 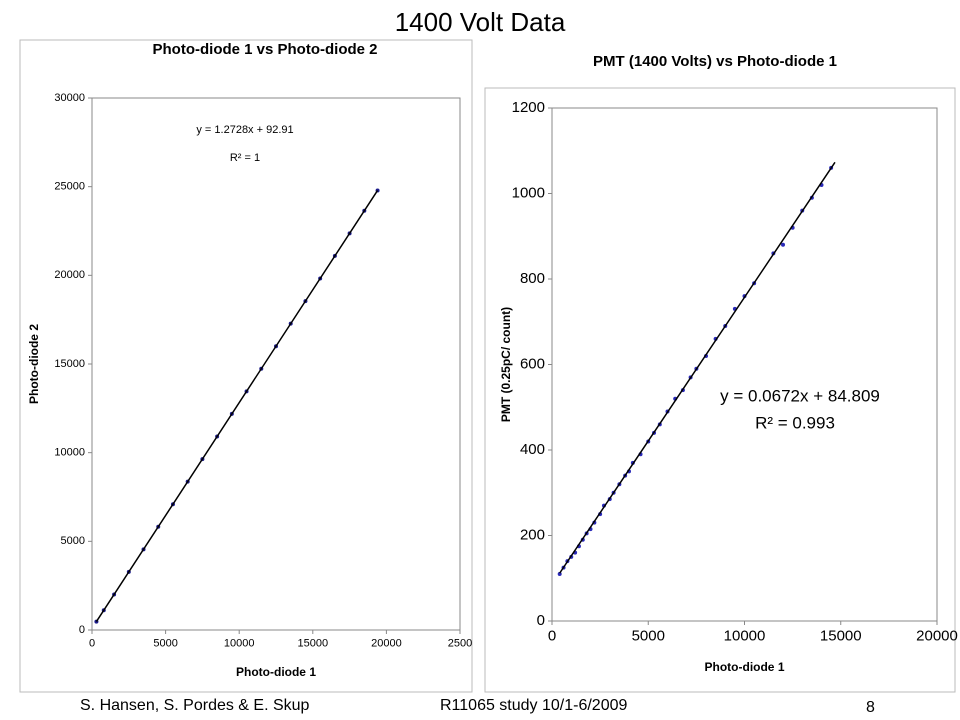 What do you see at coordinates (532, 363) in the screenshot?
I see `y-tick-label: 600` at bounding box center [532, 363].